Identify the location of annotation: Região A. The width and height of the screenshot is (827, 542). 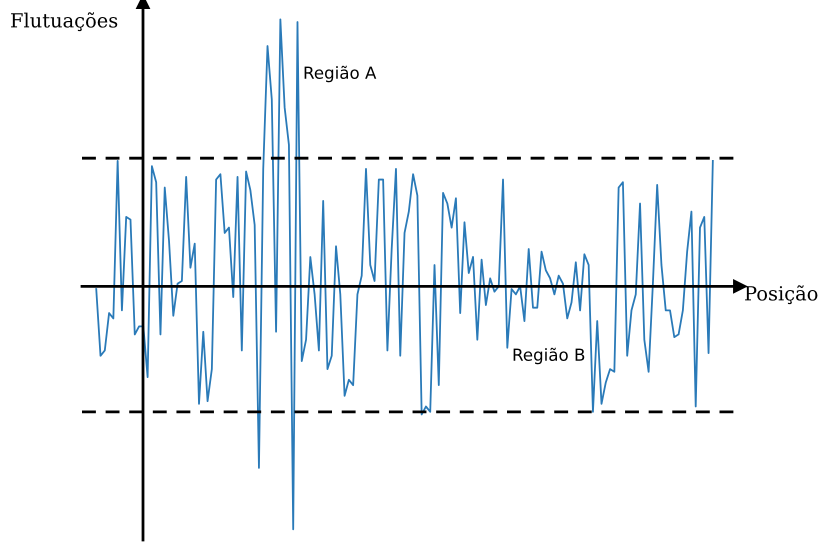
(340, 74).